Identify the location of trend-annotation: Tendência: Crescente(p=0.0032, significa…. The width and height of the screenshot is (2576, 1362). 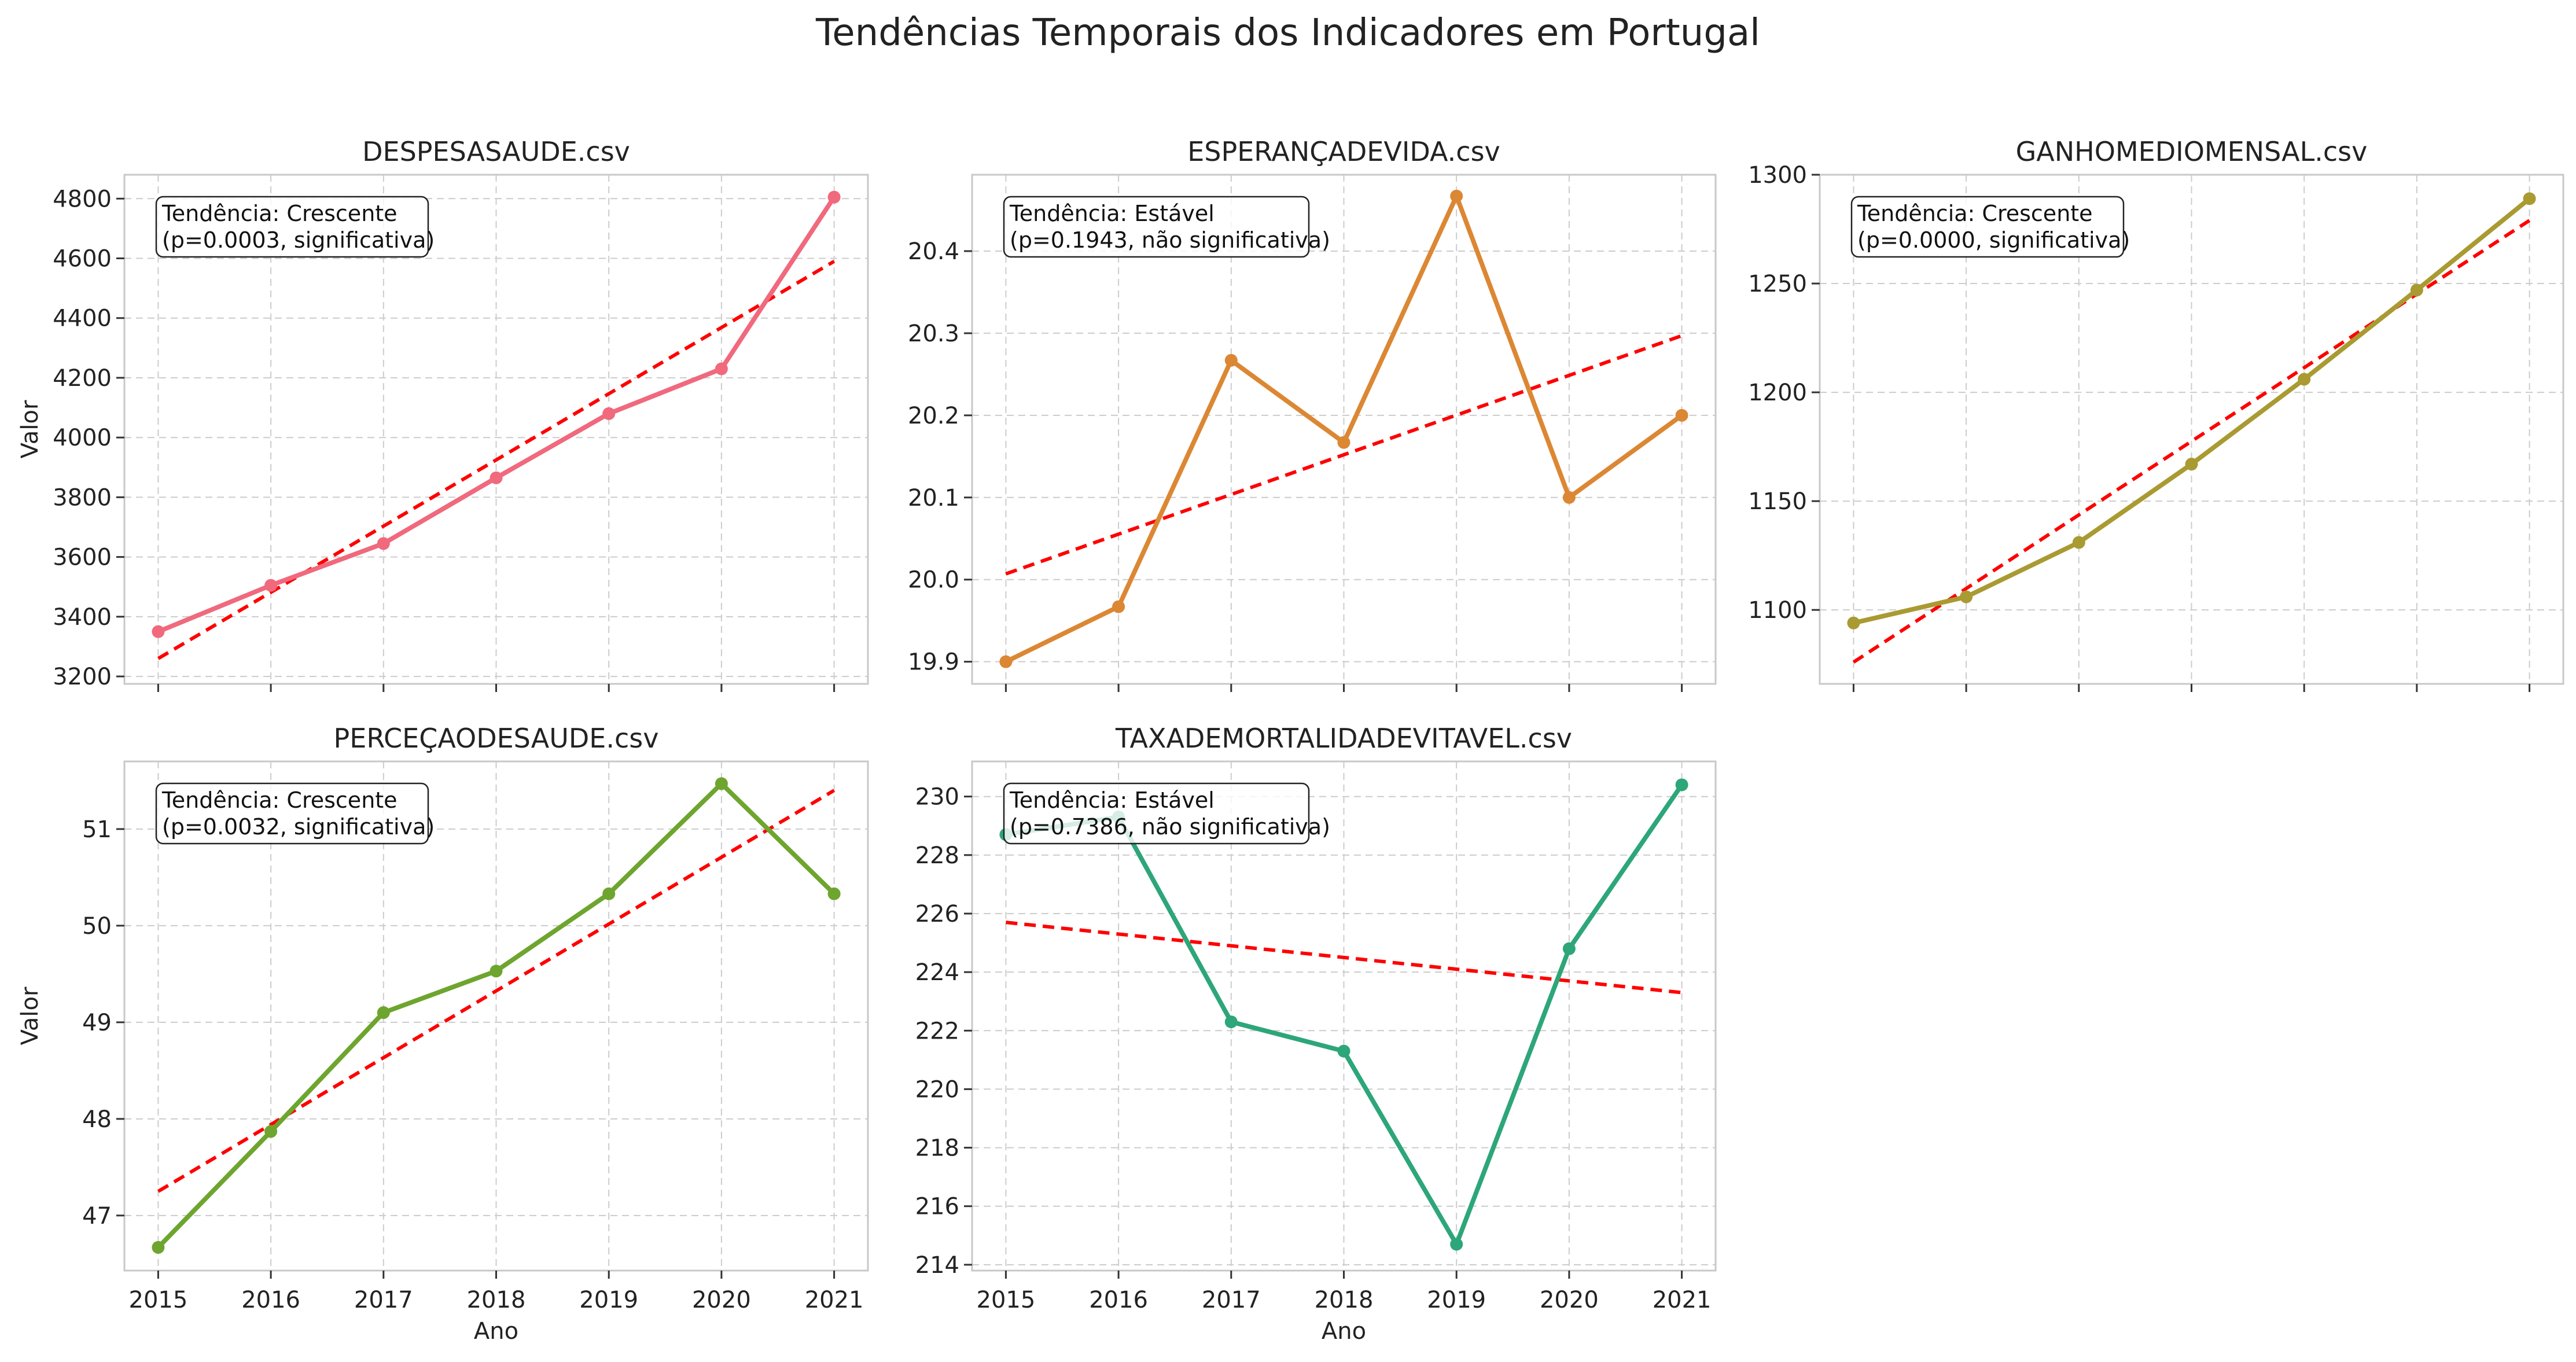
(295, 814).